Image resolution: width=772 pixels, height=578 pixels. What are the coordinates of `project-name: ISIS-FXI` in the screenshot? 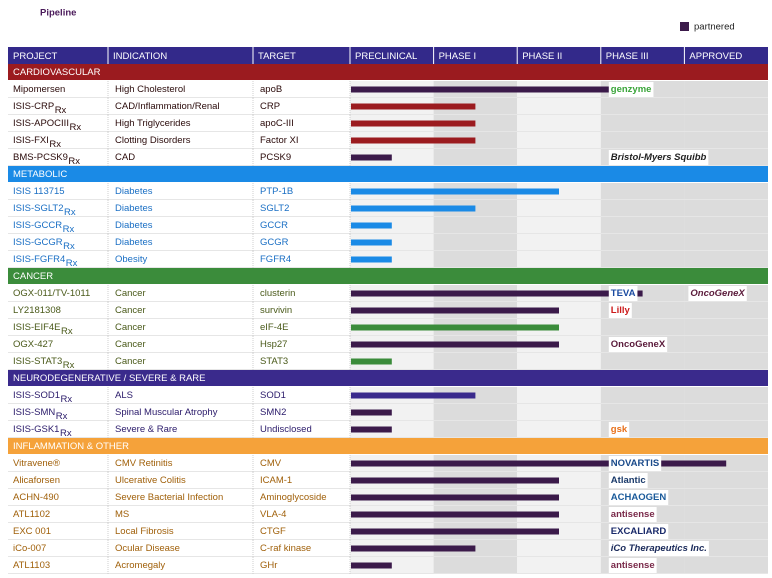 It's located at (31, 140).